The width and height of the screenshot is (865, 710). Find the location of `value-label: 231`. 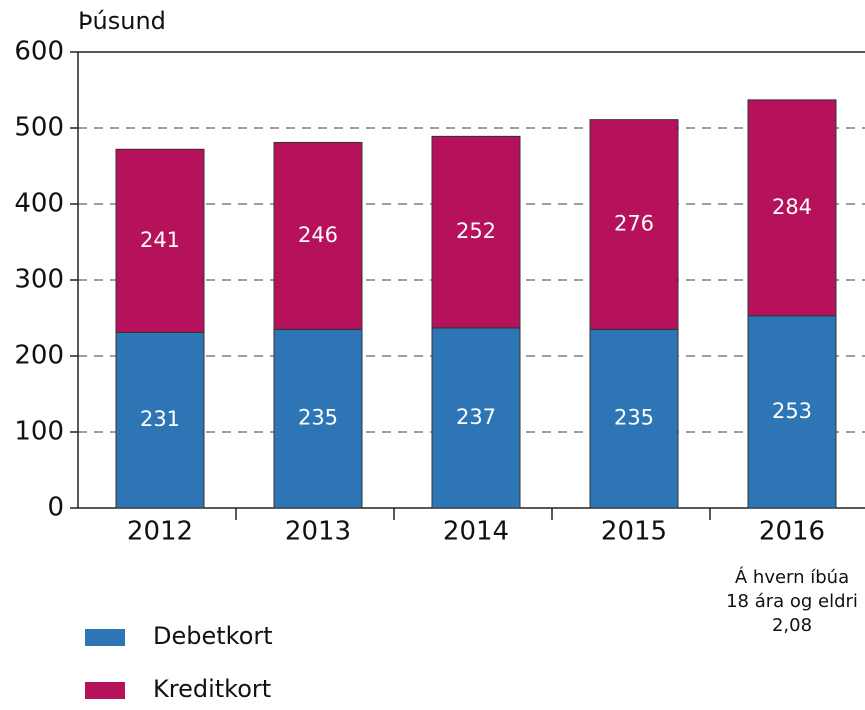

value-label: 231 is located at coordinates (160, 419).